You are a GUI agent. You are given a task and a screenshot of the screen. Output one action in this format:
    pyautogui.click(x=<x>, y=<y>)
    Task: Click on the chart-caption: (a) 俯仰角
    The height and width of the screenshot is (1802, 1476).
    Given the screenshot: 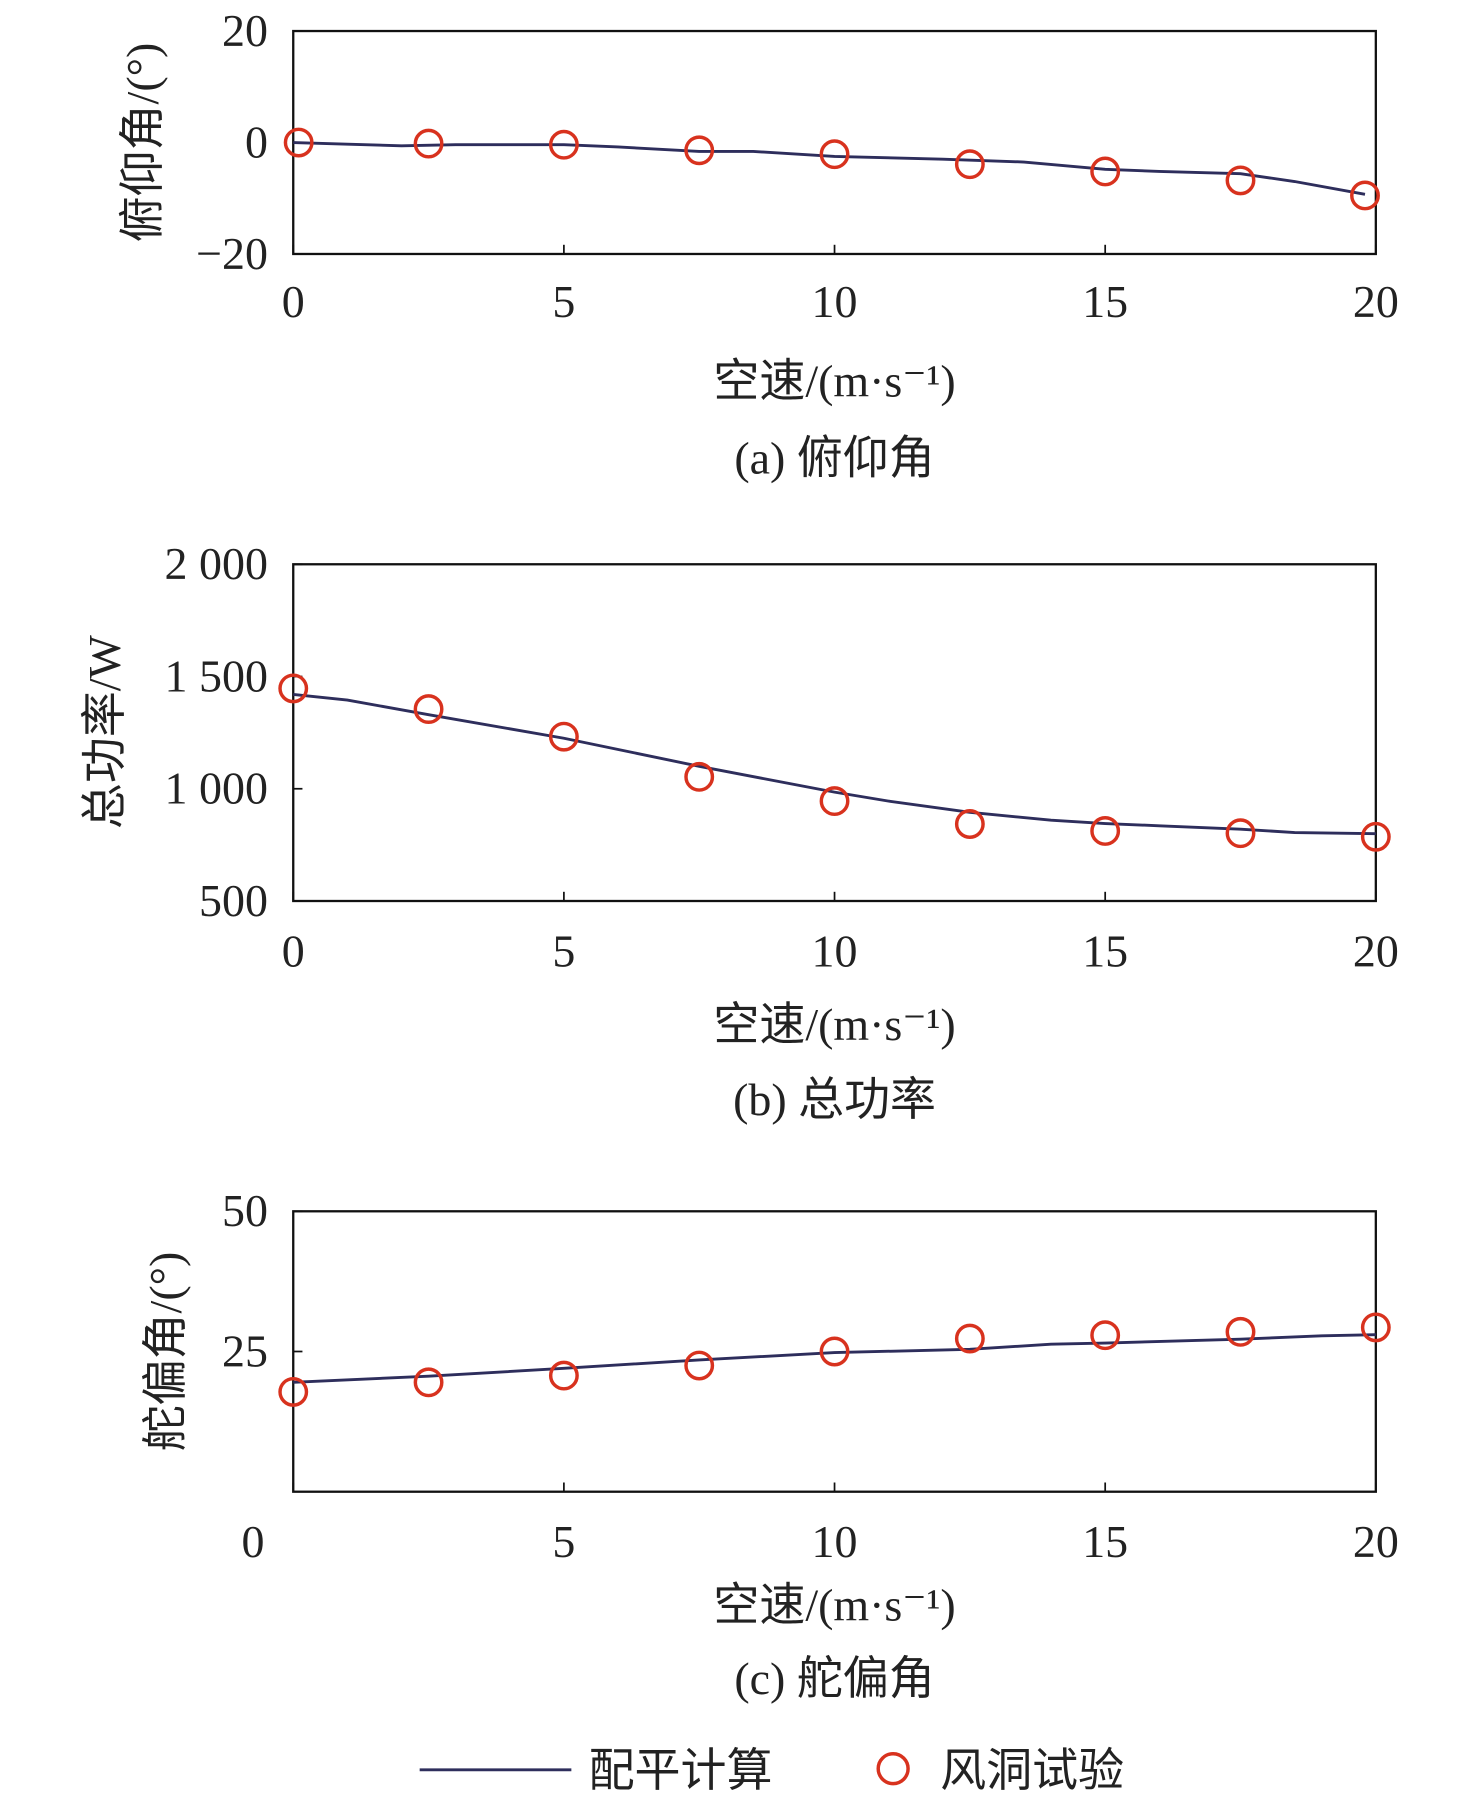 What is the action you would take?
    pyautogui.click(x=834, y=457)
    